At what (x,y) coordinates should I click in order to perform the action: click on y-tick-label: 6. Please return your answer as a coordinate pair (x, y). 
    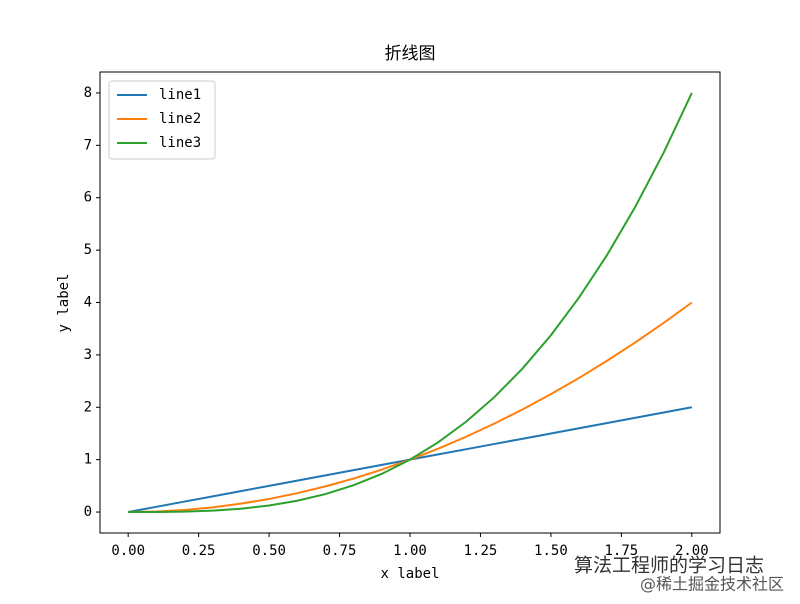
    Looking at the image, I should click on (88, 198).